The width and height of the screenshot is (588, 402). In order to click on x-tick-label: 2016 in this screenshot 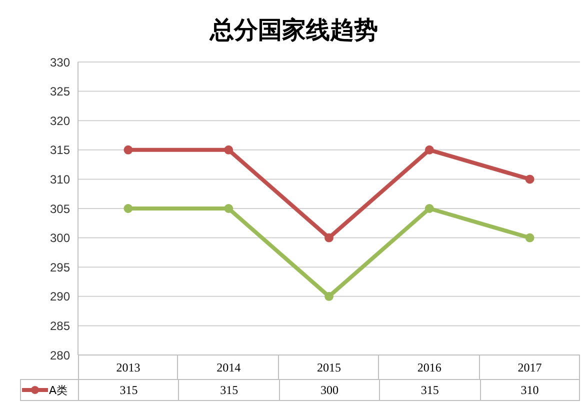, I will do `click(429, 367)`.